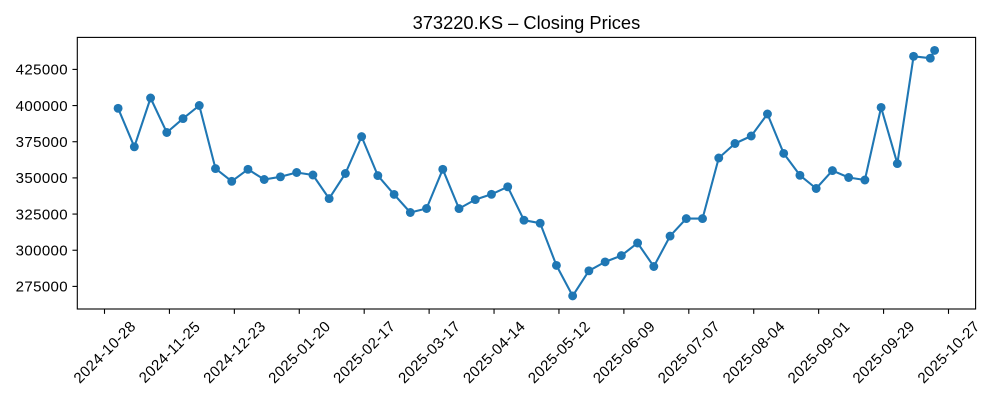 The width and height of the screenshot is (1000, 400). Describe the element at coordinates (42, 70) in the screenshot. I see `svg-text: 425000` at that location.